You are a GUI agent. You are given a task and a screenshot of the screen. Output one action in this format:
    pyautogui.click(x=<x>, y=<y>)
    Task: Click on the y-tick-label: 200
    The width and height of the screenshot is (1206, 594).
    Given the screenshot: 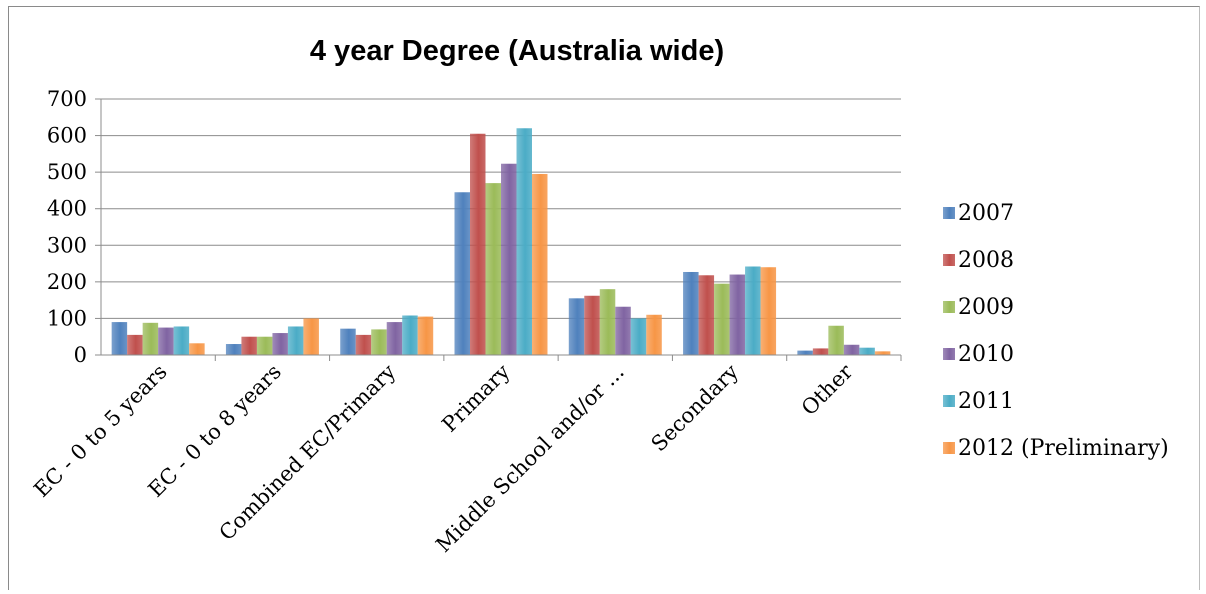 What is the action you would take?
    pyautogui.click(x=67, y=282)
    